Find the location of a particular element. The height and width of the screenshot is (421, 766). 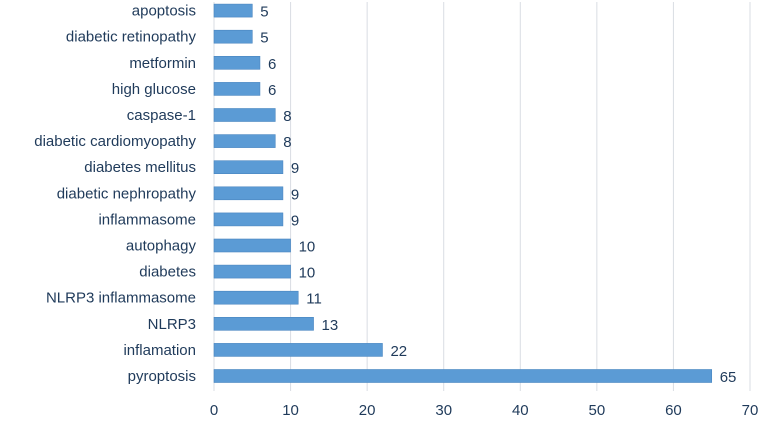

category-label: diabetic retinopathy is located at coordinates (131, 37).